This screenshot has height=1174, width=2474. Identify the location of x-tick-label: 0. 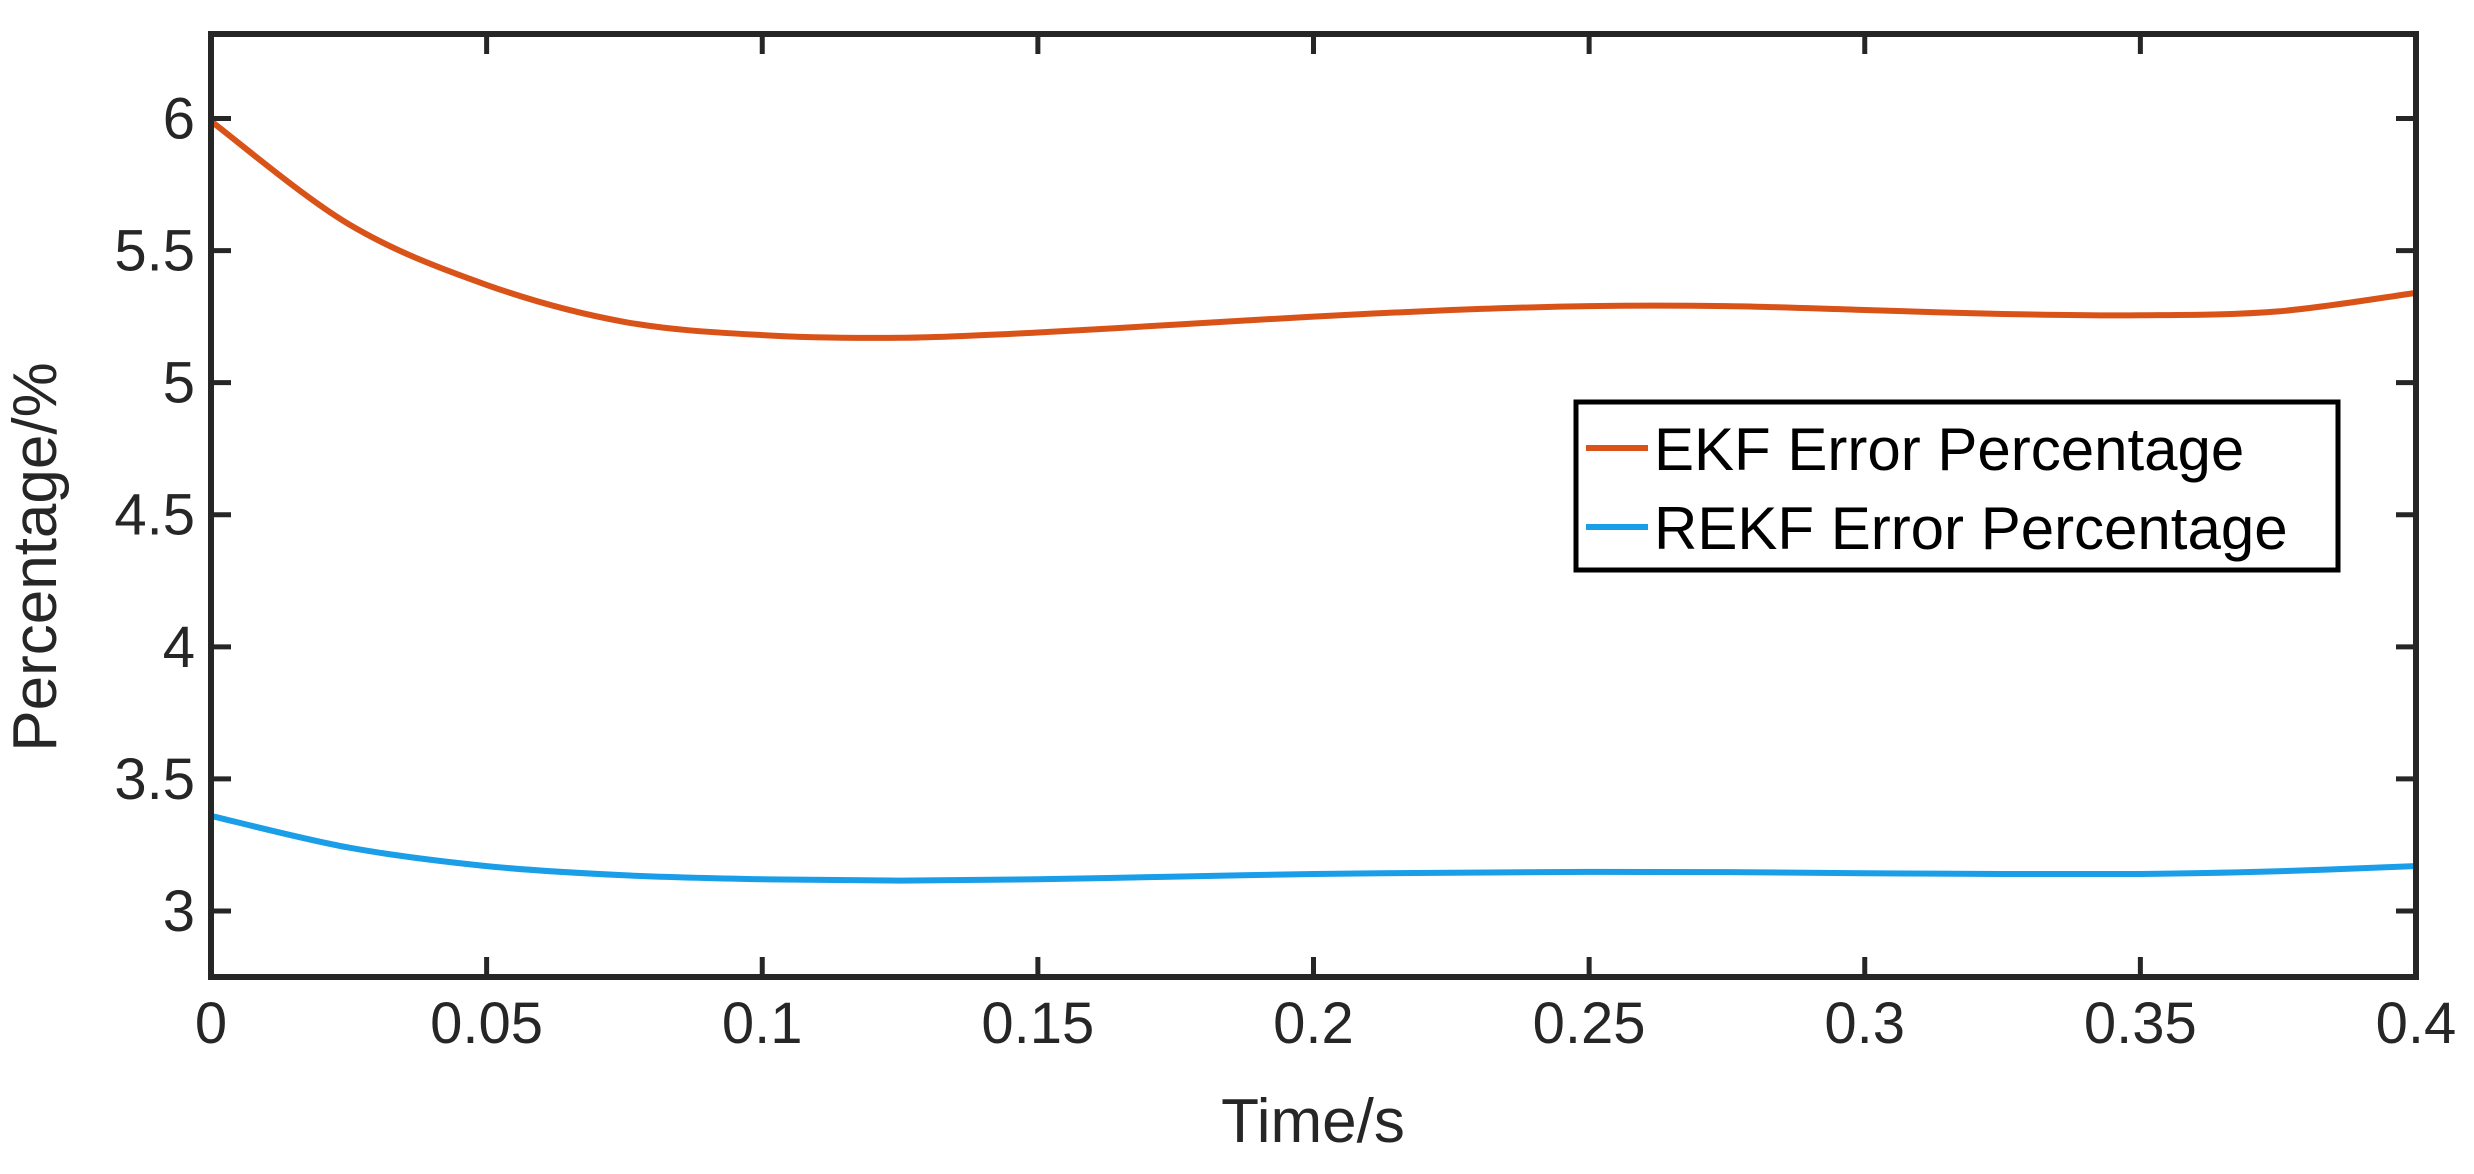
(211, 1023).